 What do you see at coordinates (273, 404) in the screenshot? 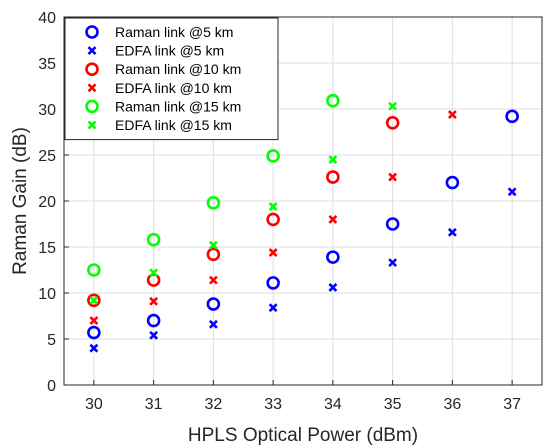
I see `x-tick-label: 33` at bounding box center [273, 404].